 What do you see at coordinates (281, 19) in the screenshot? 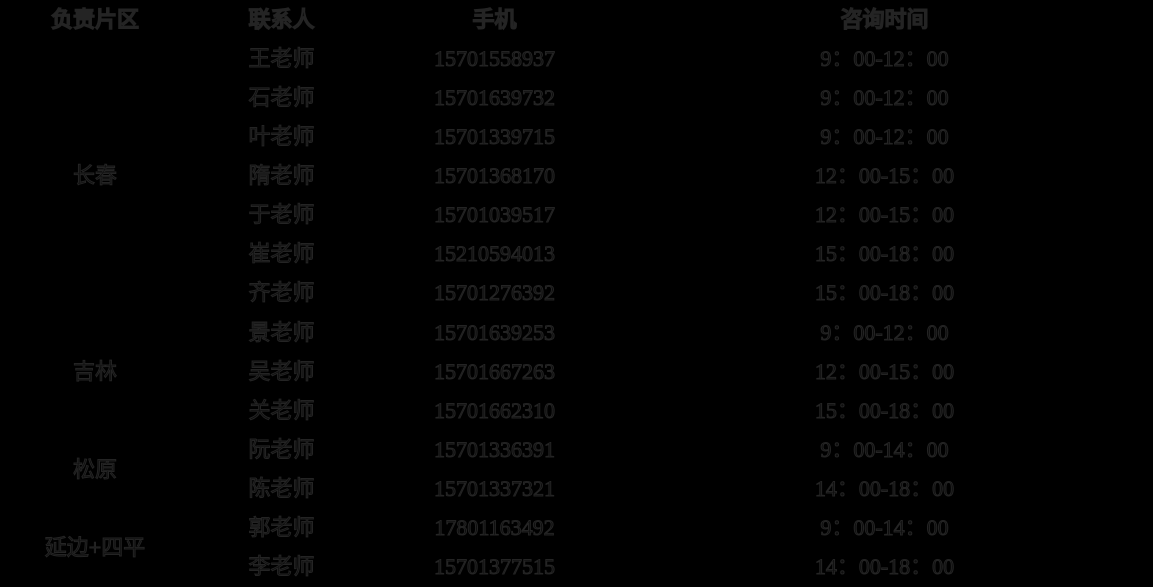
I see `column-header-contact: 联系人` at bounding box center [281, 19].